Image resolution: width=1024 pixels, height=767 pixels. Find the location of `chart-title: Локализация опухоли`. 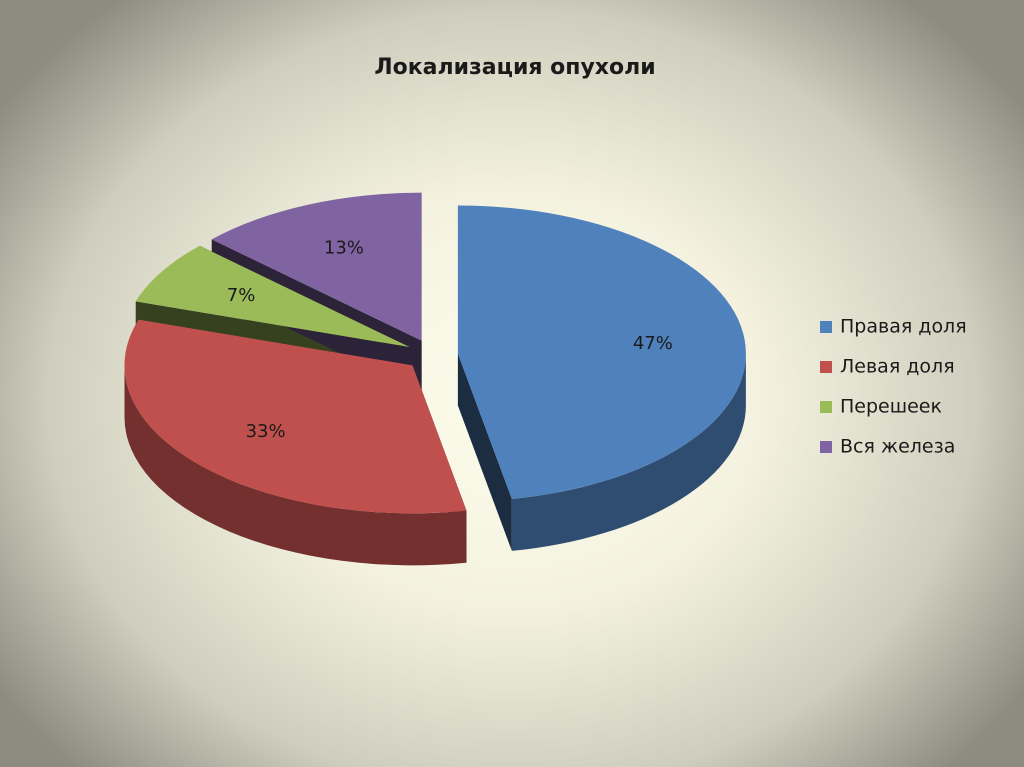

chart-title: Локализация опухоли is located at coordinates (514, 67).